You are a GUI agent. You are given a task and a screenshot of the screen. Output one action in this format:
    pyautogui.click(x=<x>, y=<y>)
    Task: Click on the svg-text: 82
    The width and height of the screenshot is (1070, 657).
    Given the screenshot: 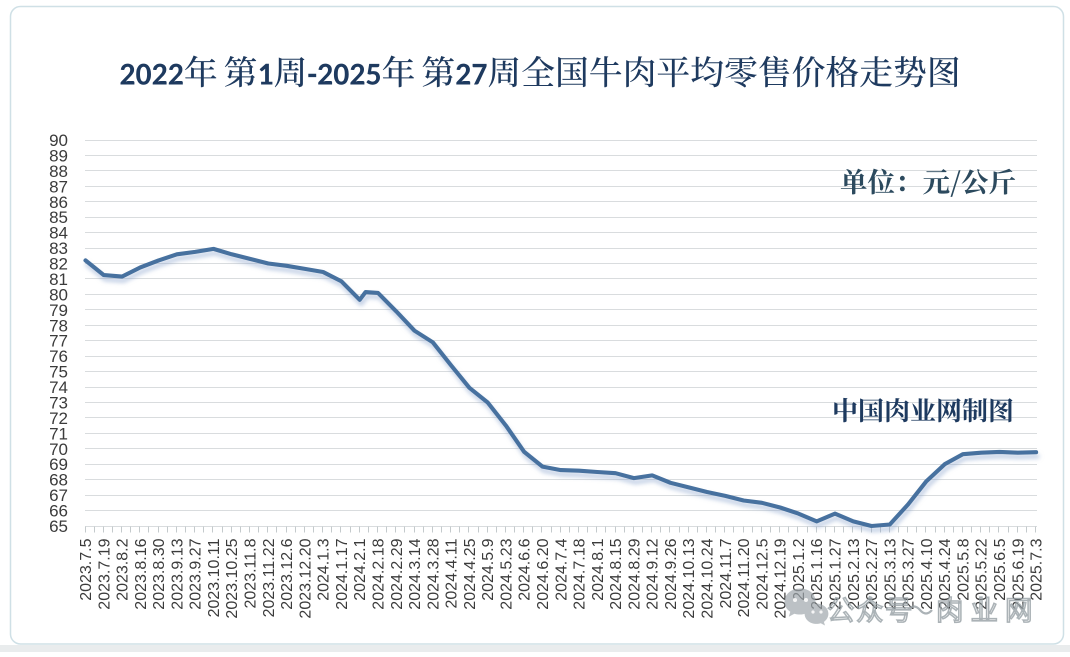 What is the action you would take?
    pyautogui.click(x=58, y=264)
    